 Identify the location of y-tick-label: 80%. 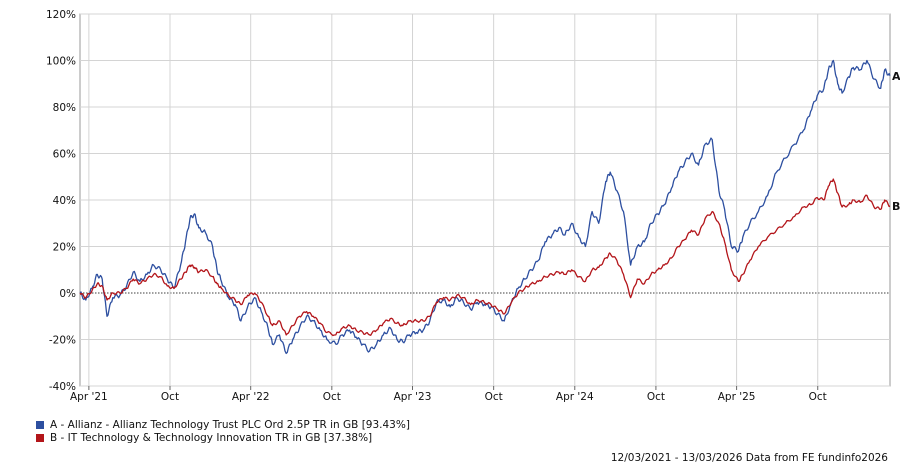
(64, 108).